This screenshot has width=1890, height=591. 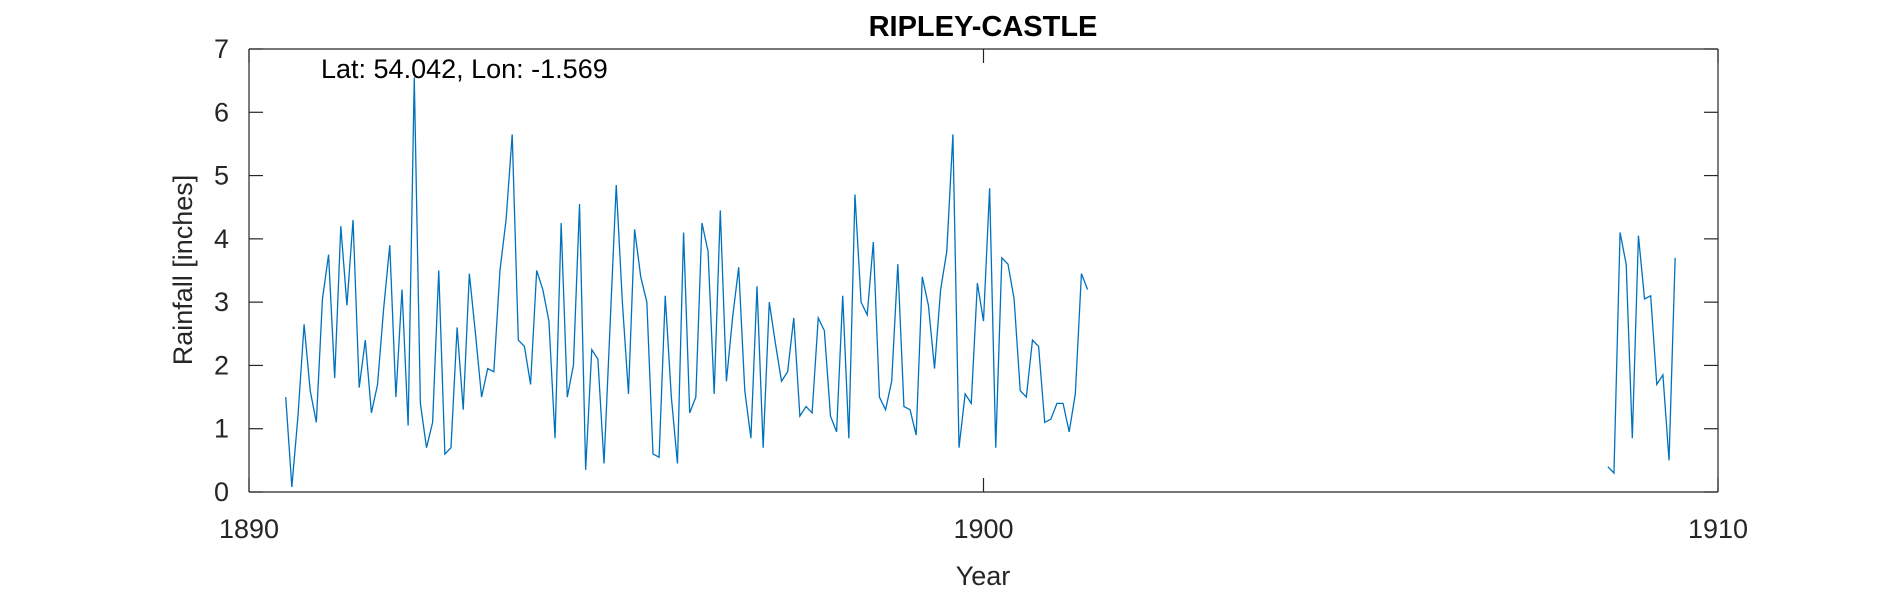 What do you see at coordinates (983, 576) in the screenshot?
I see `x-axis-label: Year` at bounding box center [983, 576].